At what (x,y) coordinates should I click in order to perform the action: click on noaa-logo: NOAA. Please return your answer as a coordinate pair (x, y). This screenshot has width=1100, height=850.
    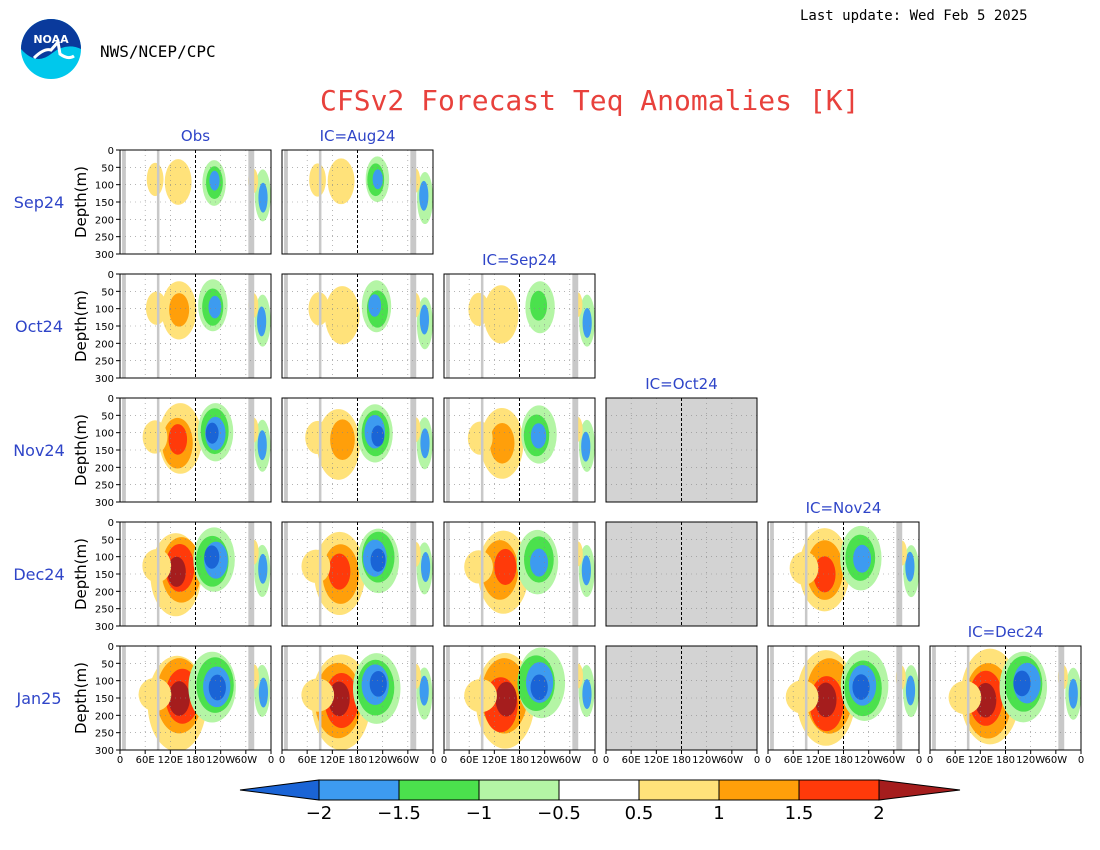
    Looking at the image, I should click on (51, 49).